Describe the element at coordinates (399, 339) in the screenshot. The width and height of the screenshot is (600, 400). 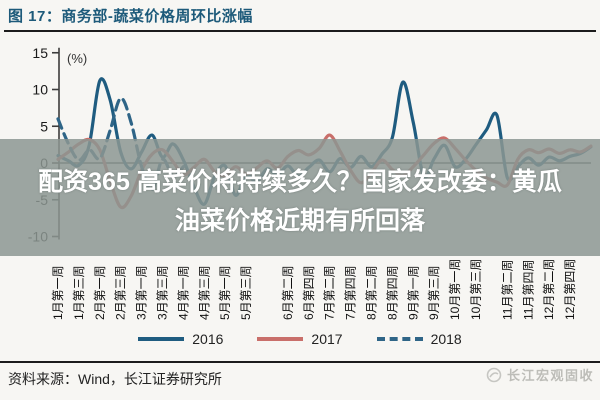
I see `legend-swatch-2018` at that location.